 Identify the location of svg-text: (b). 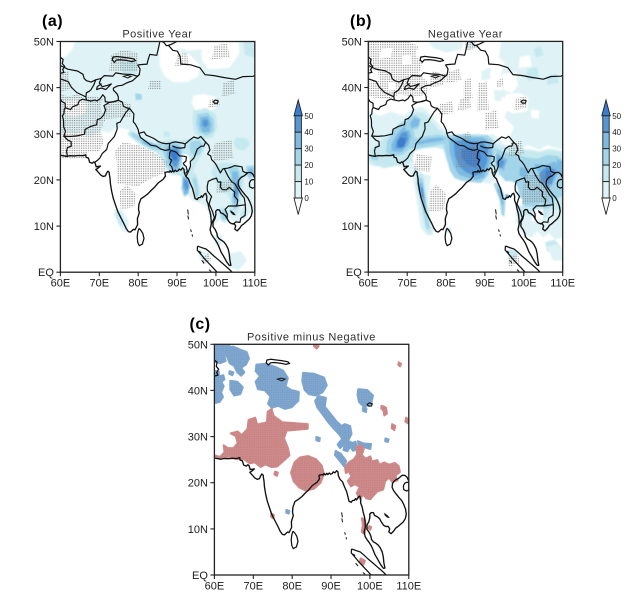
(361, 21).